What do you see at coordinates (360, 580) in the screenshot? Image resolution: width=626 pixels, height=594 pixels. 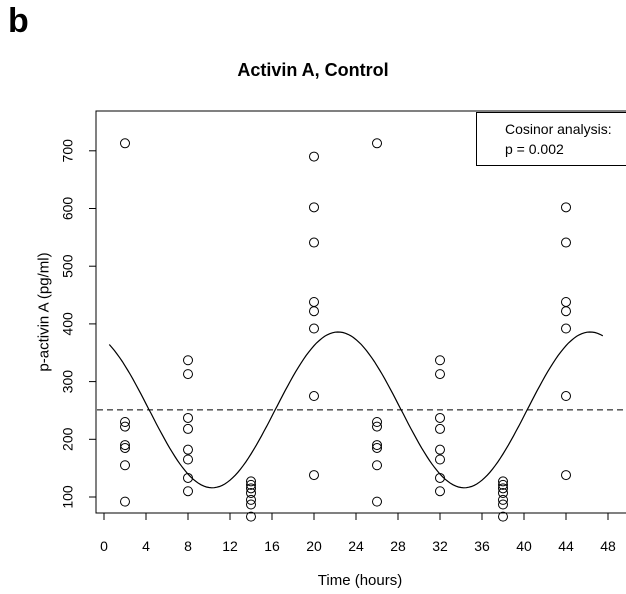 I see `x-axis-label: Time (hours)` at bounding box center [360, 580].